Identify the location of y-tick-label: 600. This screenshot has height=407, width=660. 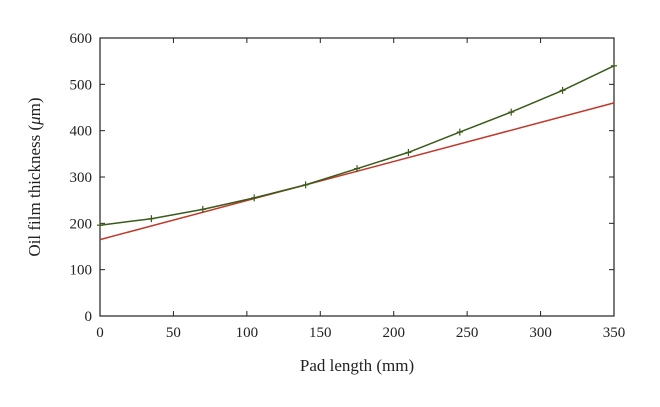
(81, 39).